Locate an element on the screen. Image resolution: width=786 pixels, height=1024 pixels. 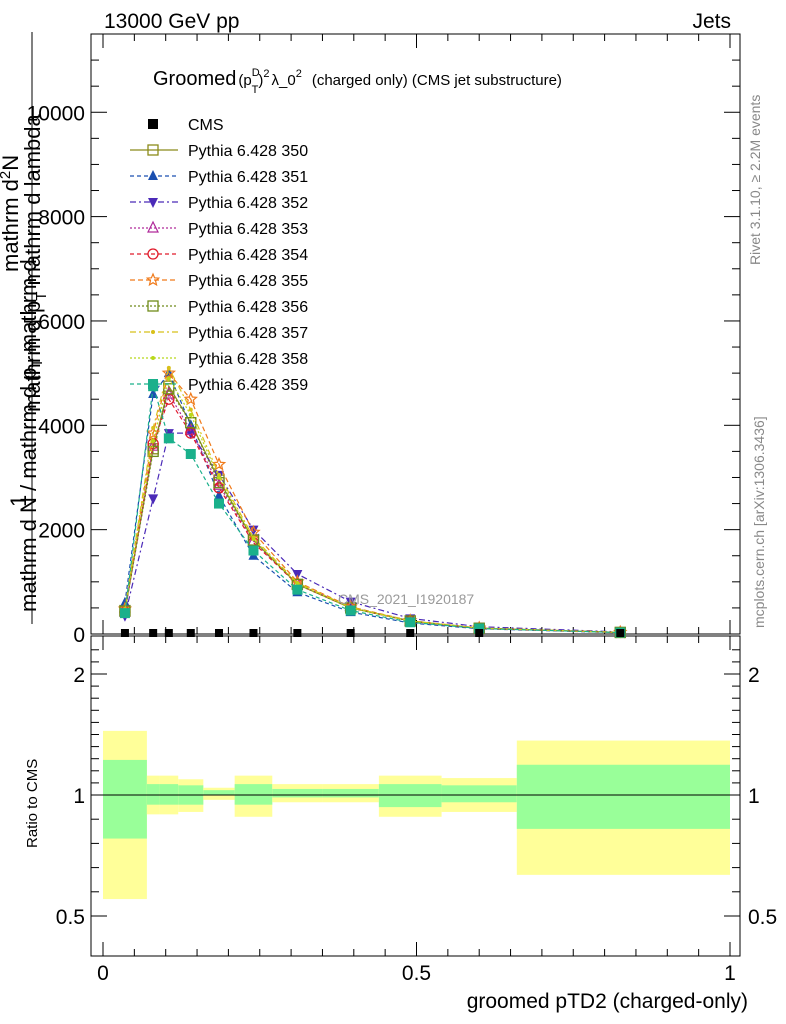
y-tick-label: 8000 is located at coordinates (61, 218).